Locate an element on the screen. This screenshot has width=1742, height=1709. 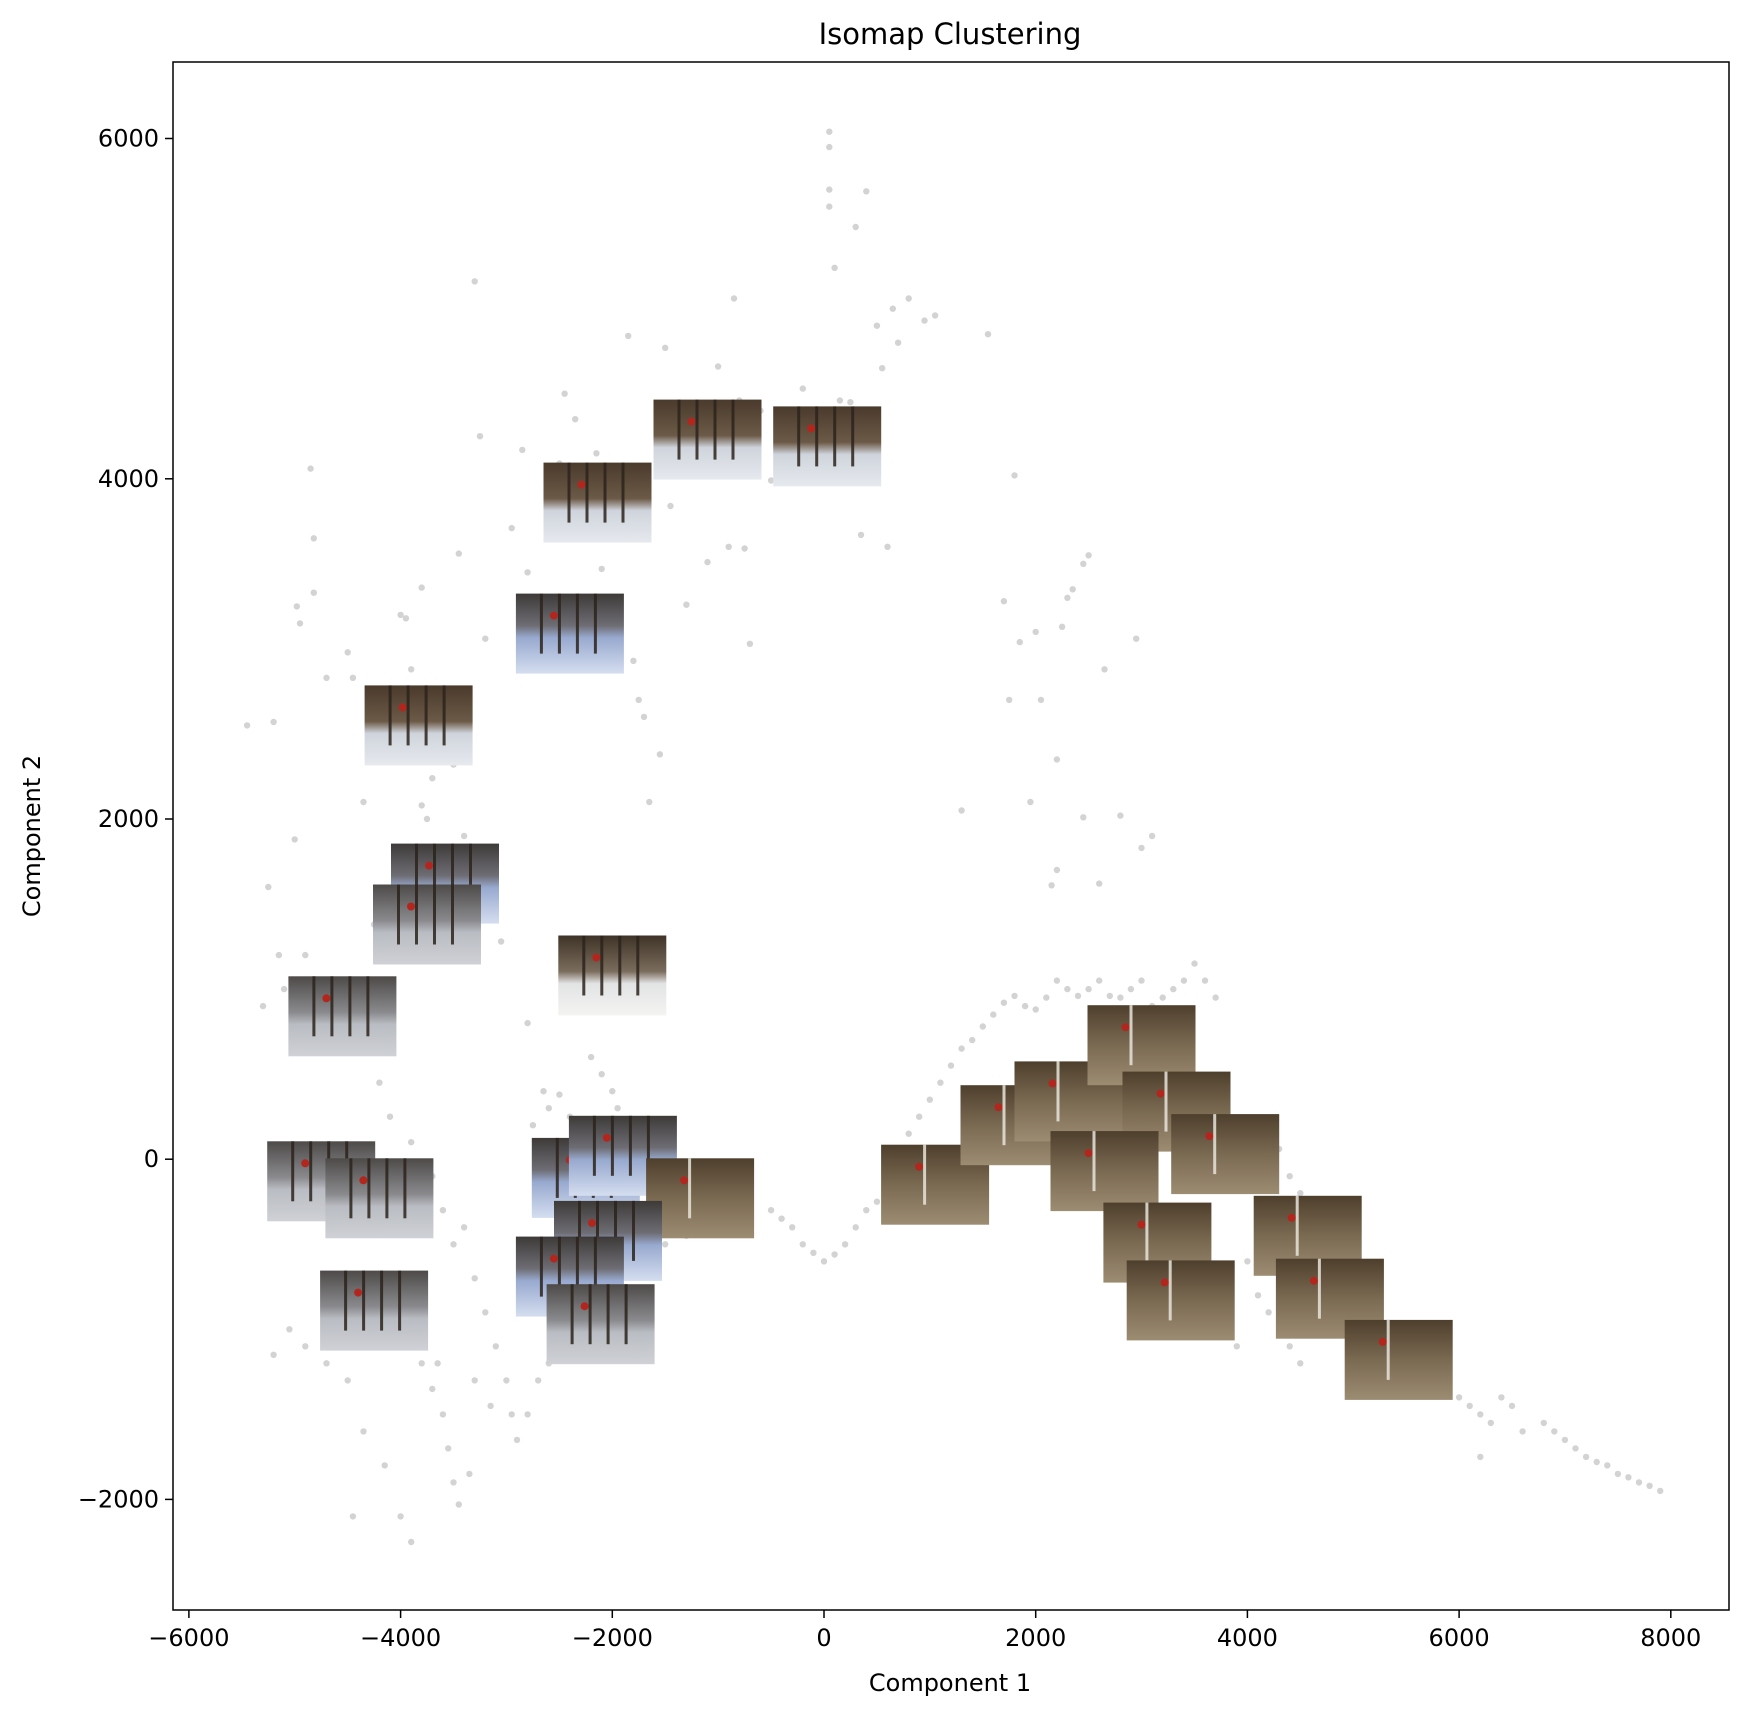
x-tick-label: −4000 is located at coordinates (400, 1638).